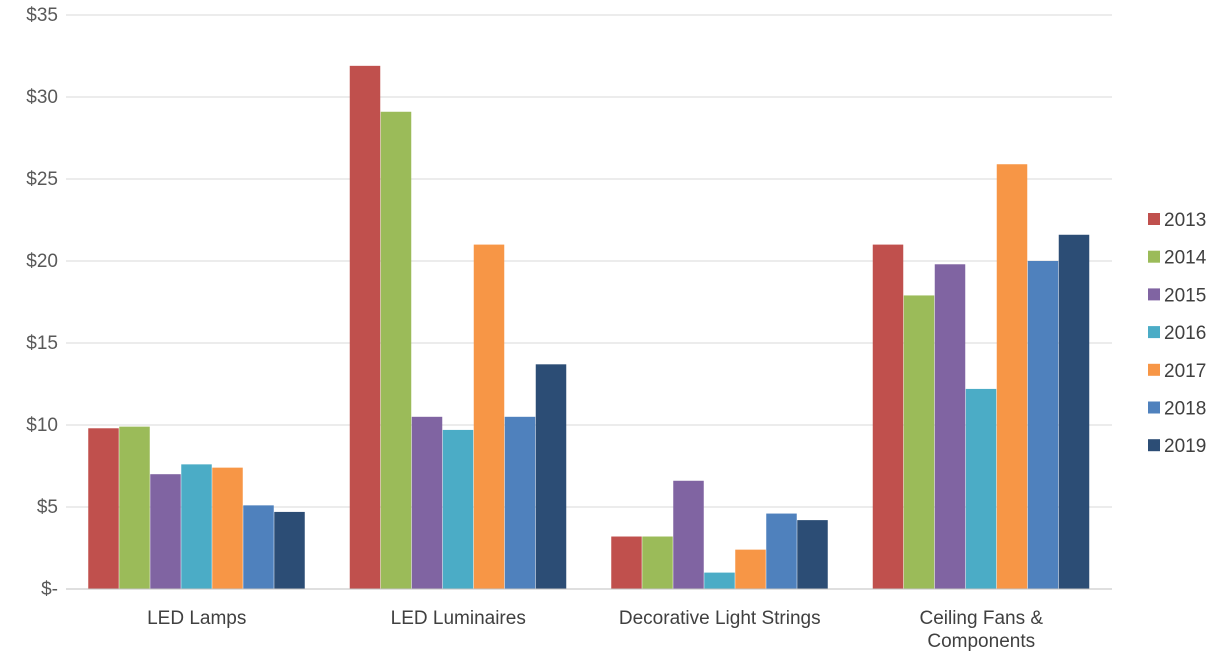 Image resolution: width=1228 pixels, height=657 pixels. Describe the element at coordinates (1185, 333) in the screenshot. I see `legend-label: 2016` at that location.